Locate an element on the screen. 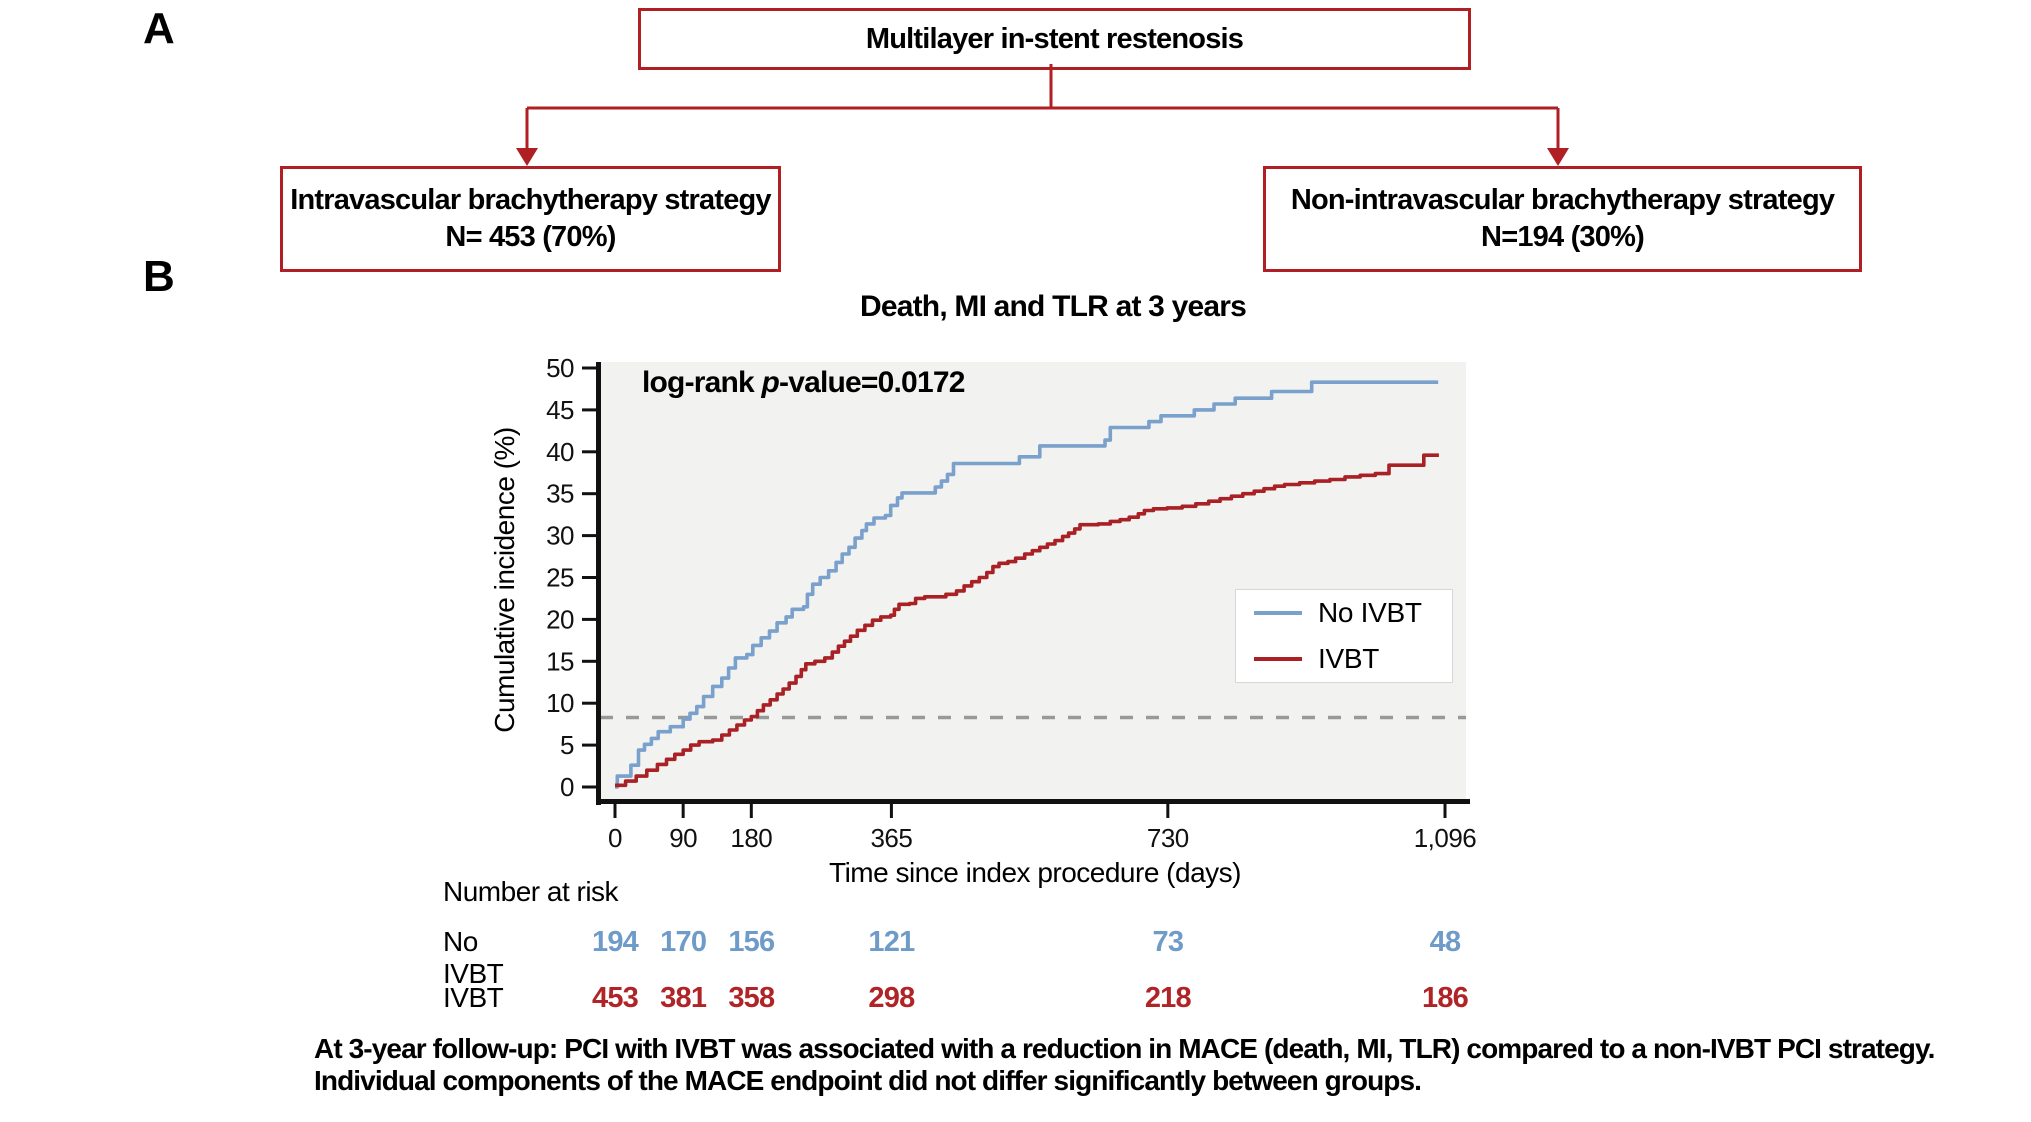 Image resolution: width=2031 pixels, height=1122 pixels. arrow-down-left-icon is located at coordinates (527, 157).